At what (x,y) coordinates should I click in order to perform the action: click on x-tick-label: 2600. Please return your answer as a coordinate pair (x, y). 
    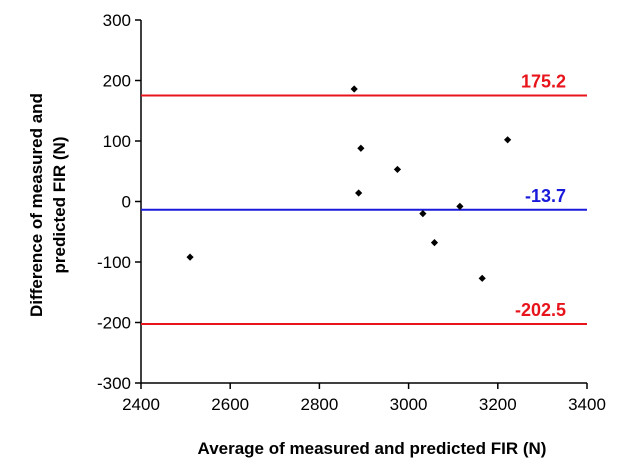
    Looking at the image, I should click on (230, 404).